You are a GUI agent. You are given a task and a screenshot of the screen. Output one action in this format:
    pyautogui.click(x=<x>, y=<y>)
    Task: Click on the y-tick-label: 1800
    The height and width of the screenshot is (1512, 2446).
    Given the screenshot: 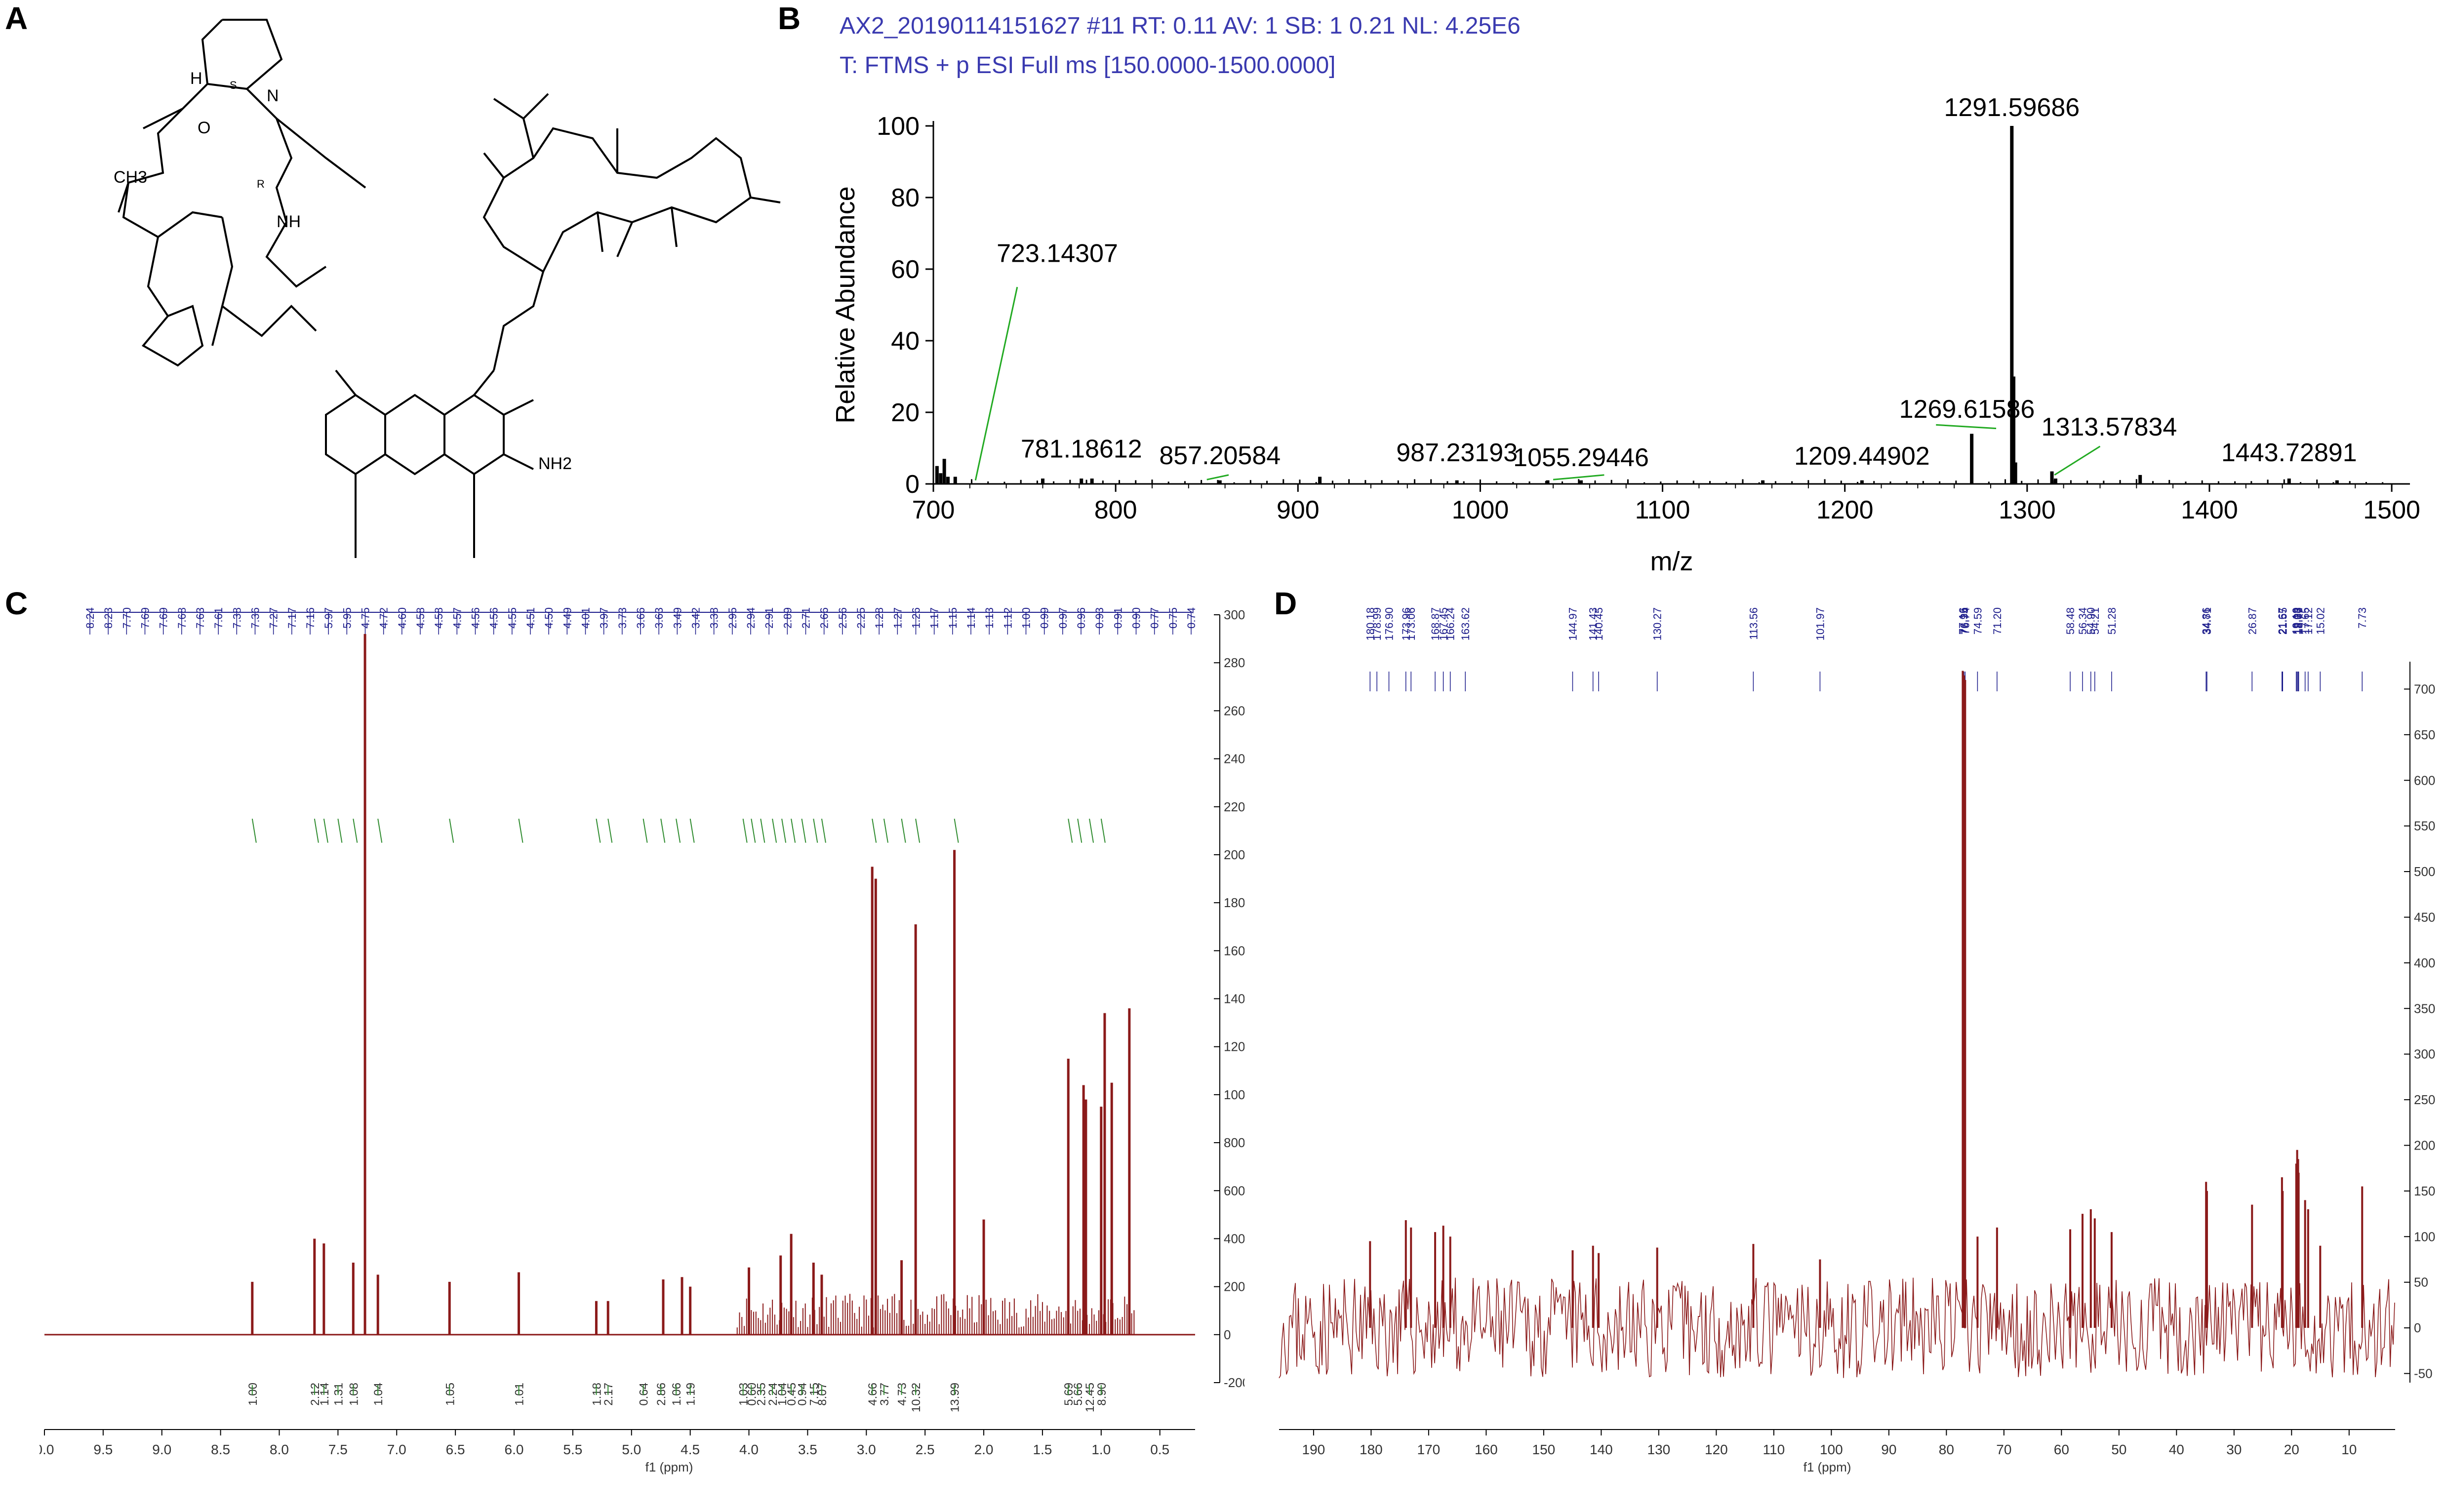 What is the action you would take?
    pyautogui.click(x=1234, y=903)
    